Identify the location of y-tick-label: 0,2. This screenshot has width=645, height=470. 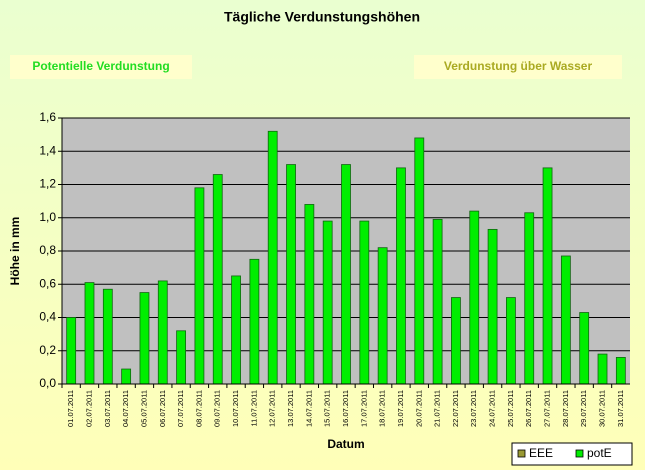
(47, 350).